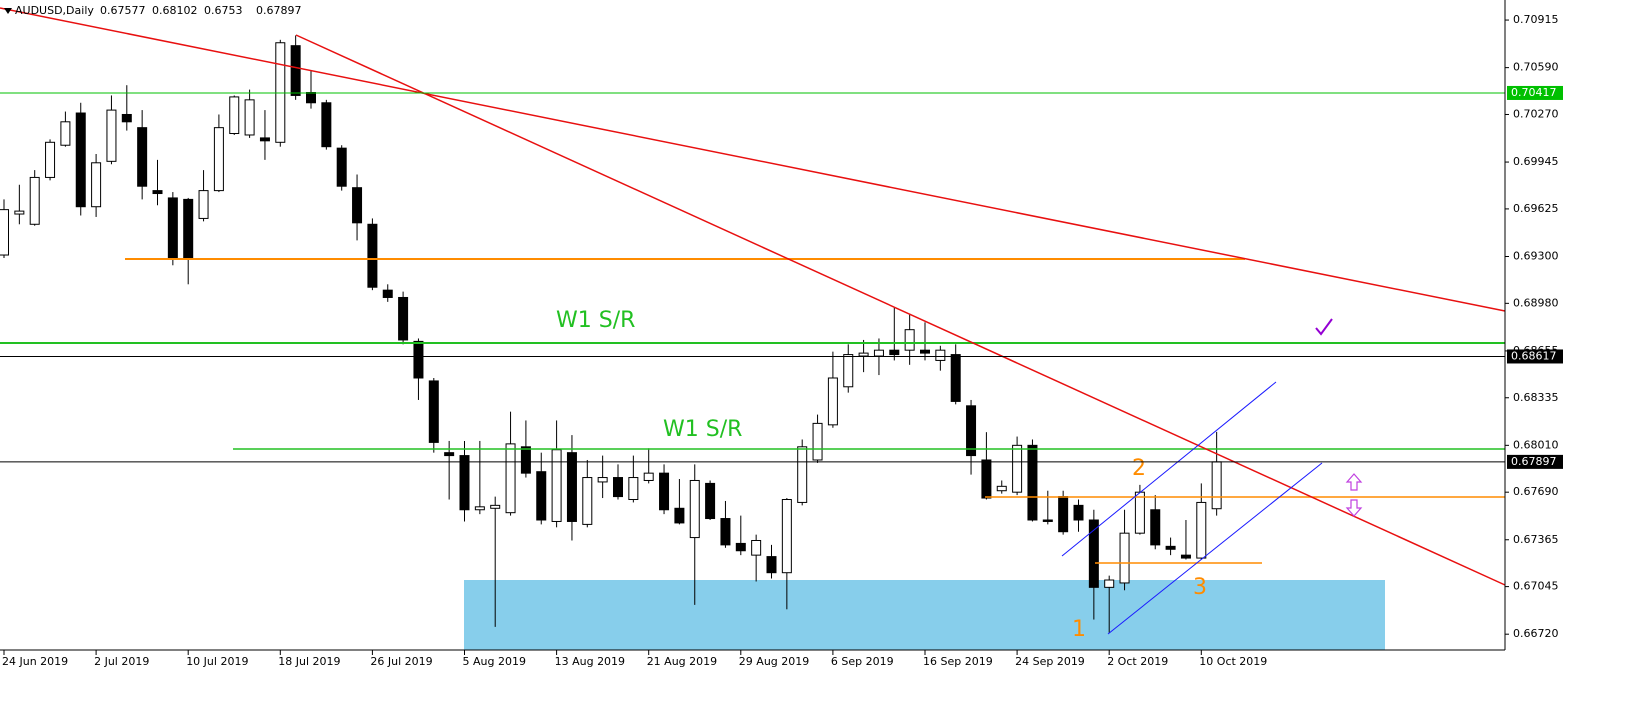 Image resolution: width=1633 pixels, height=701 pixels. Describe the element at coordinates (1536, 586) in the screenshot. I see `y-tick-label: 0.67045` at that location.